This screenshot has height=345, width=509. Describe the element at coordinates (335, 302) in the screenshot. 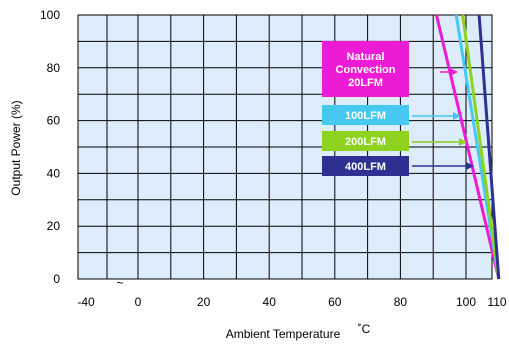

I see `x-tick-label: 60` at that location.